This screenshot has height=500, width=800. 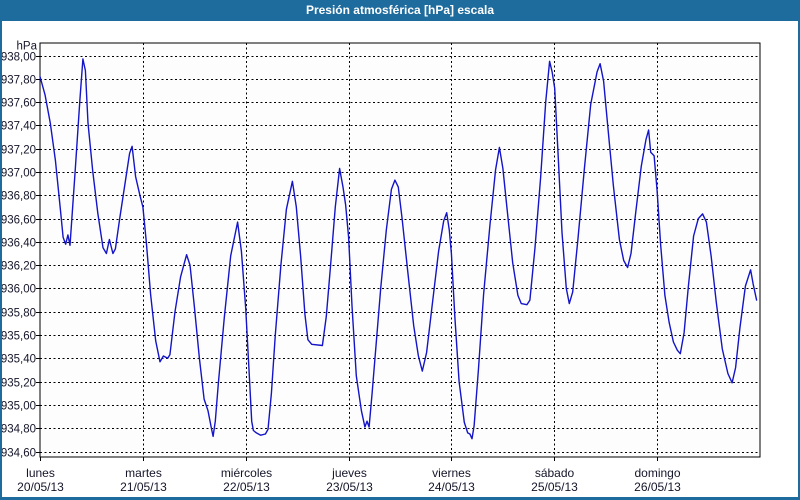 I want to click on y-axis-tick-label: 935,00, so click(x=19, y=407).